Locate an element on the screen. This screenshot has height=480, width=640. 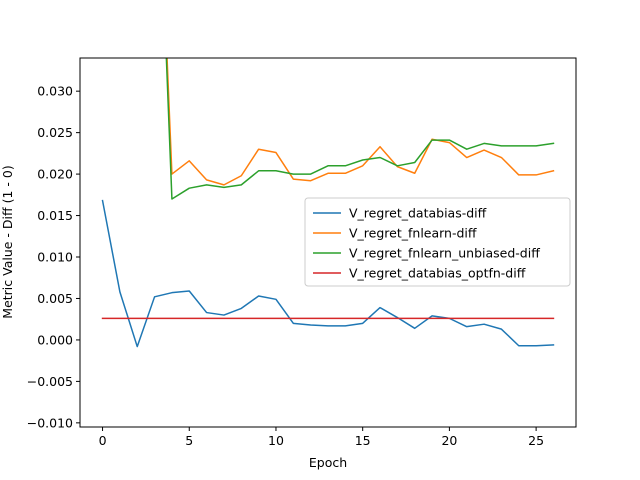
y-tick-label: 0.025 is located at coordinates (55, 132).